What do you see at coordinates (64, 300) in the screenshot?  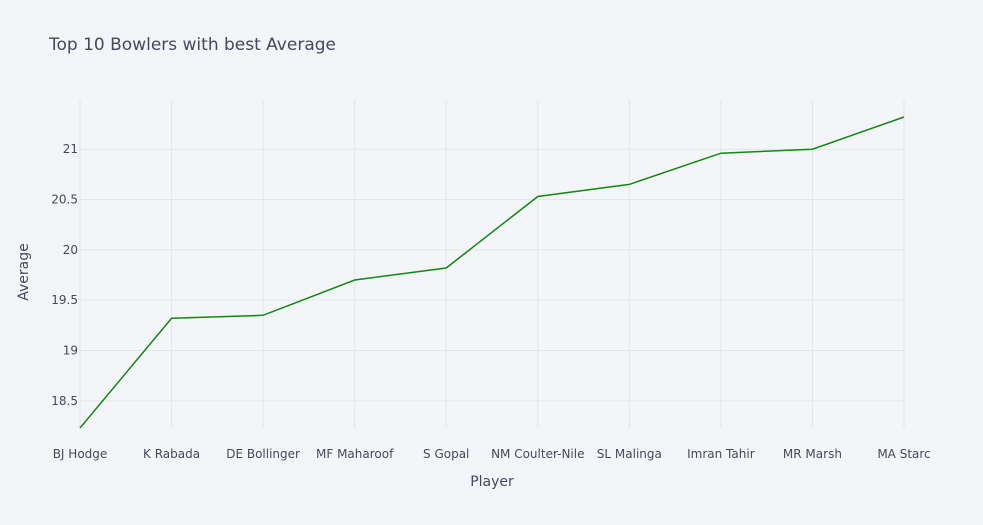 I see `y-tick-label: 19.5` at bounding box center [64, 300].